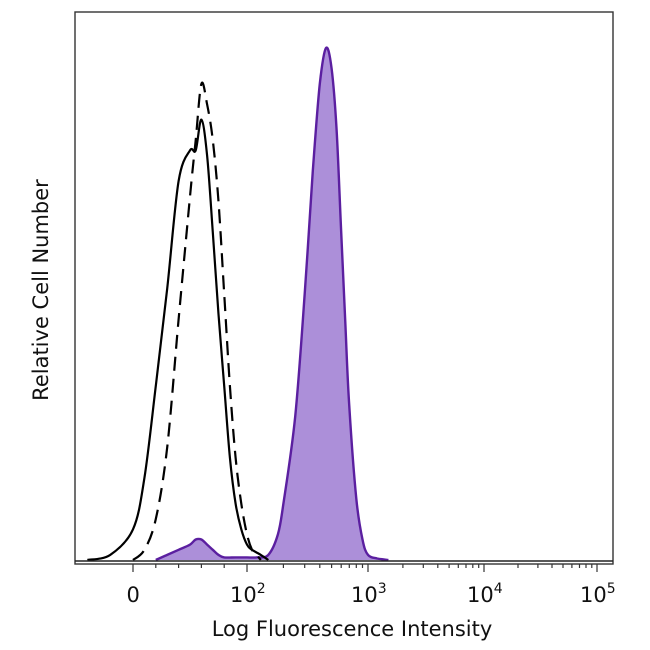 The image size is (650, 650). I want to click on x-tick-label: 103, so click(369, 594).